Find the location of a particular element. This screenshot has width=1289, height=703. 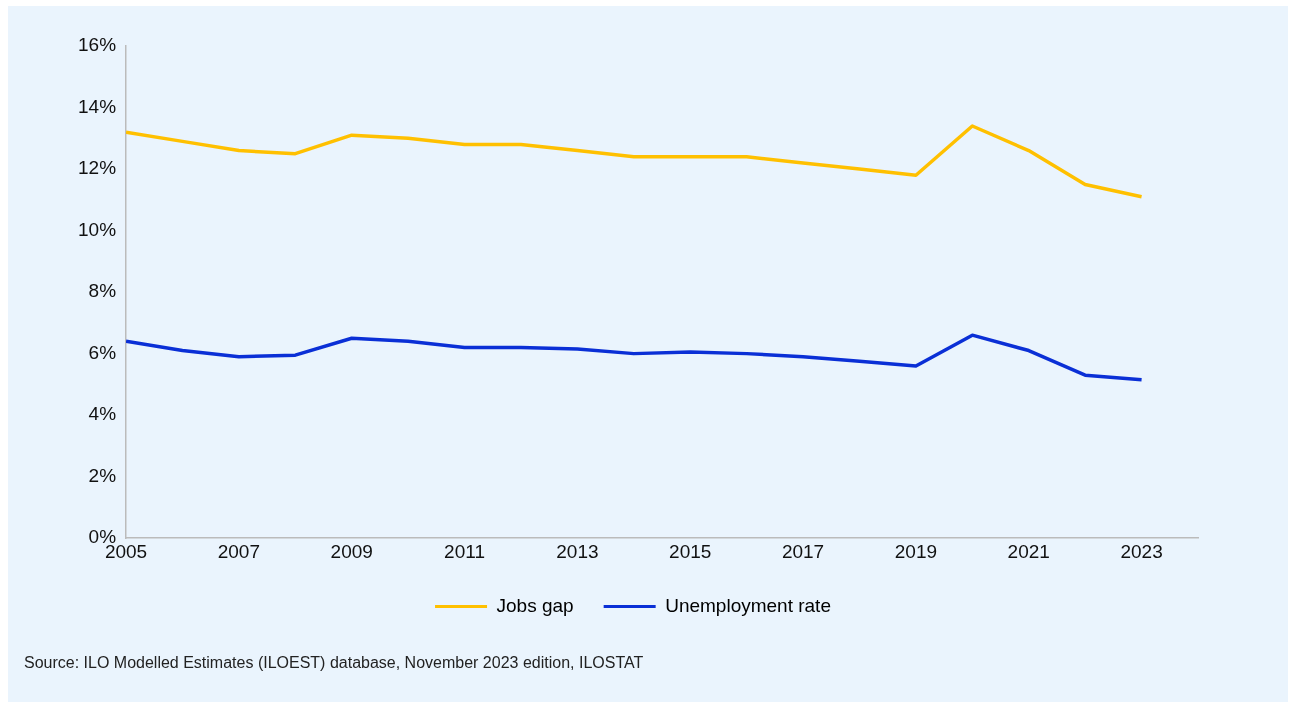

y-tick-label: 10% is located at coordinates (97, 229).